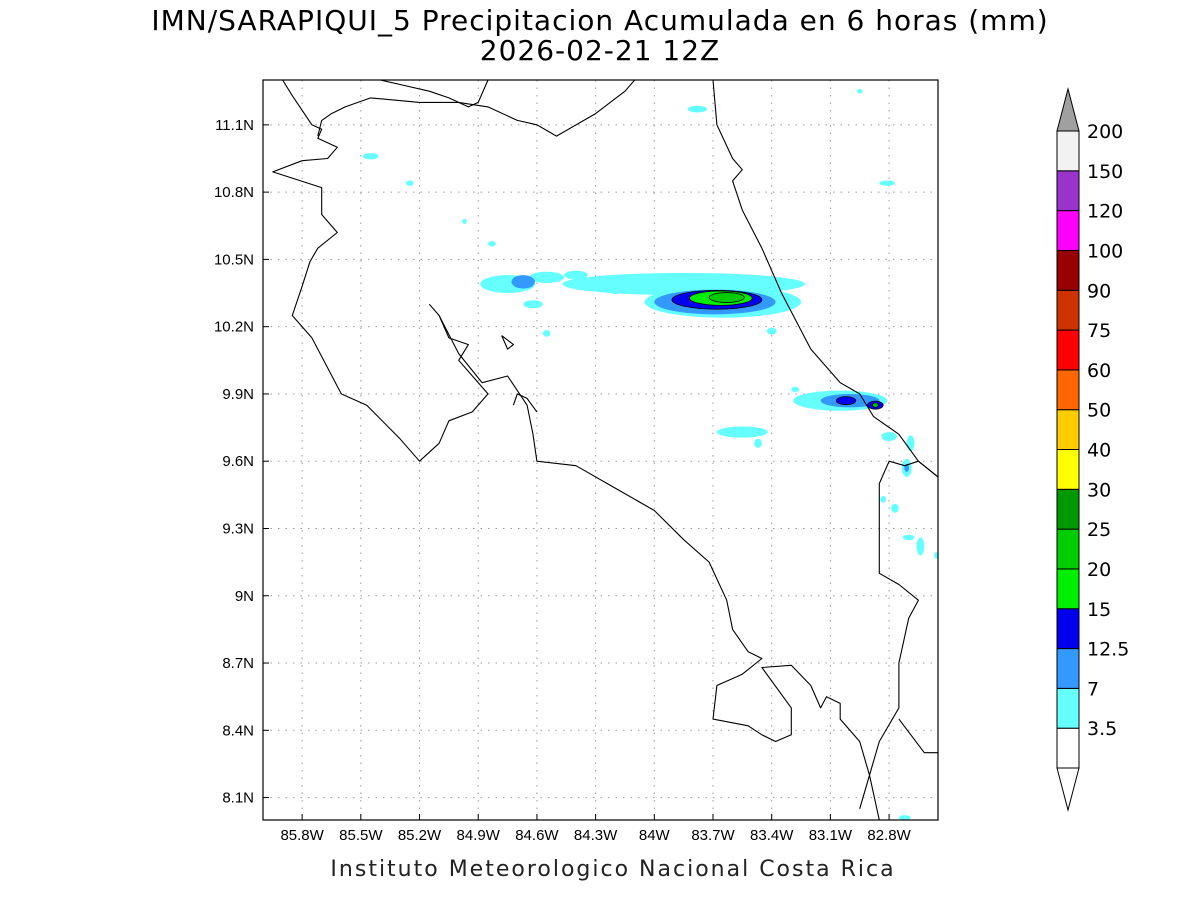  Describe the element at coordinates (1099, 331) in the screenshot. I see `colorbar-level-label: 75` at that location.